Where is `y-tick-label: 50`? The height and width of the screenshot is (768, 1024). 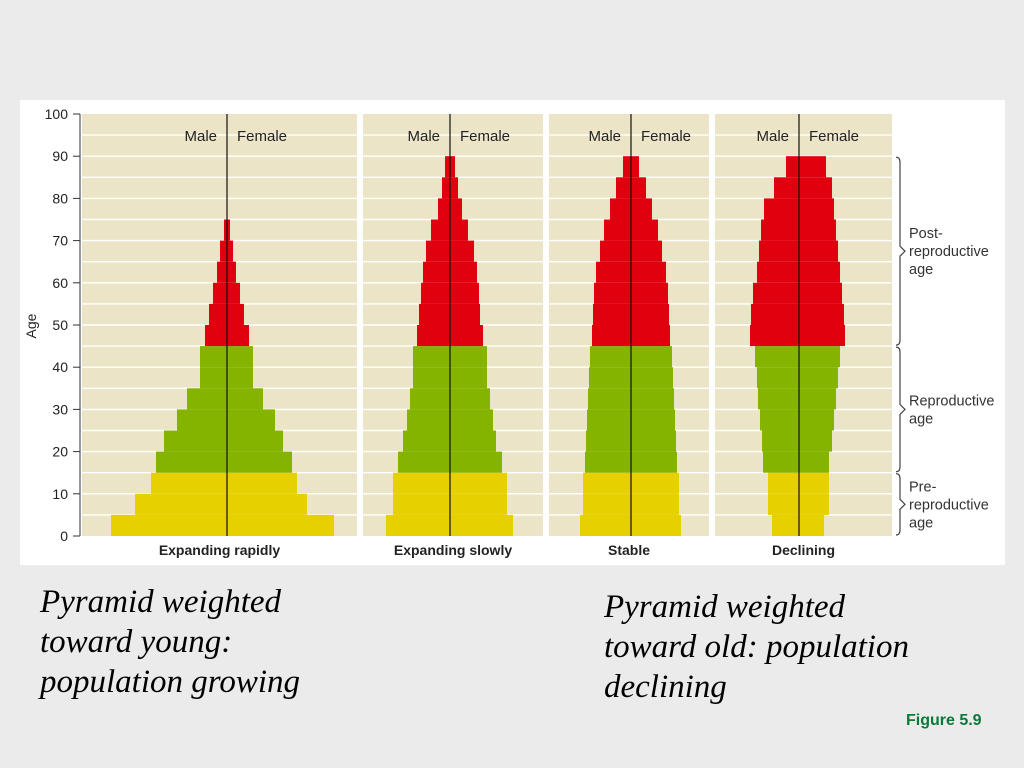
y-tick-label: 50 is located at coordinates (60, 325).